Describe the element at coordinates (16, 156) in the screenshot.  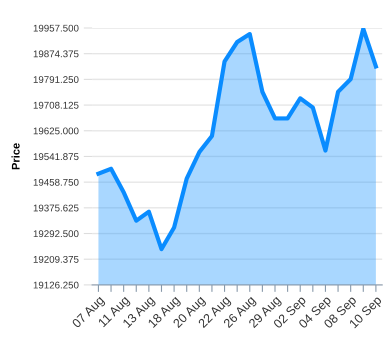
I see `y-axis-title: Price` at that location.